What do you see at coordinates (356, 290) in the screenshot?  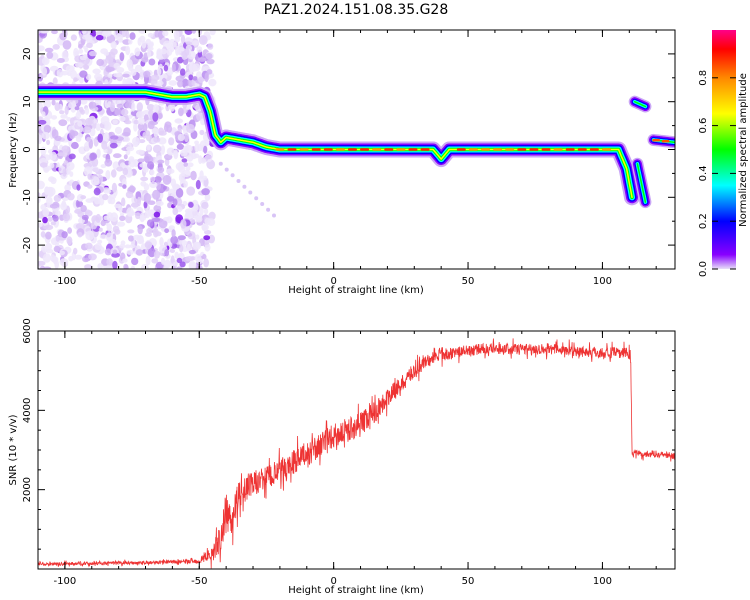 I see `spectrogram-x-label: Height of straight line (km)` at bounding box center [356, 290].